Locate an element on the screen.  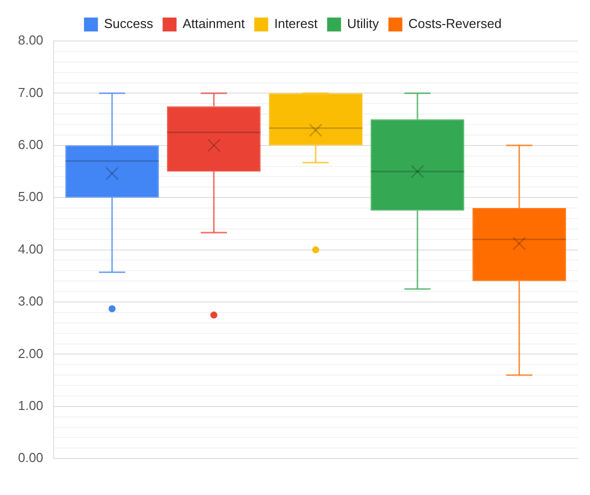
y-tick-label: 4.00 is located at coordinates (31, 248).